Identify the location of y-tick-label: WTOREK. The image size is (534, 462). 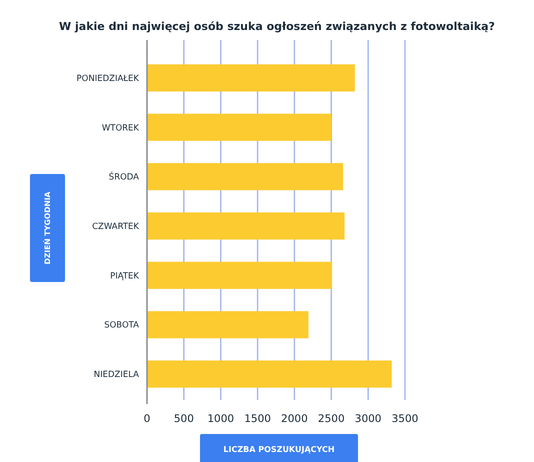
(121, 128).